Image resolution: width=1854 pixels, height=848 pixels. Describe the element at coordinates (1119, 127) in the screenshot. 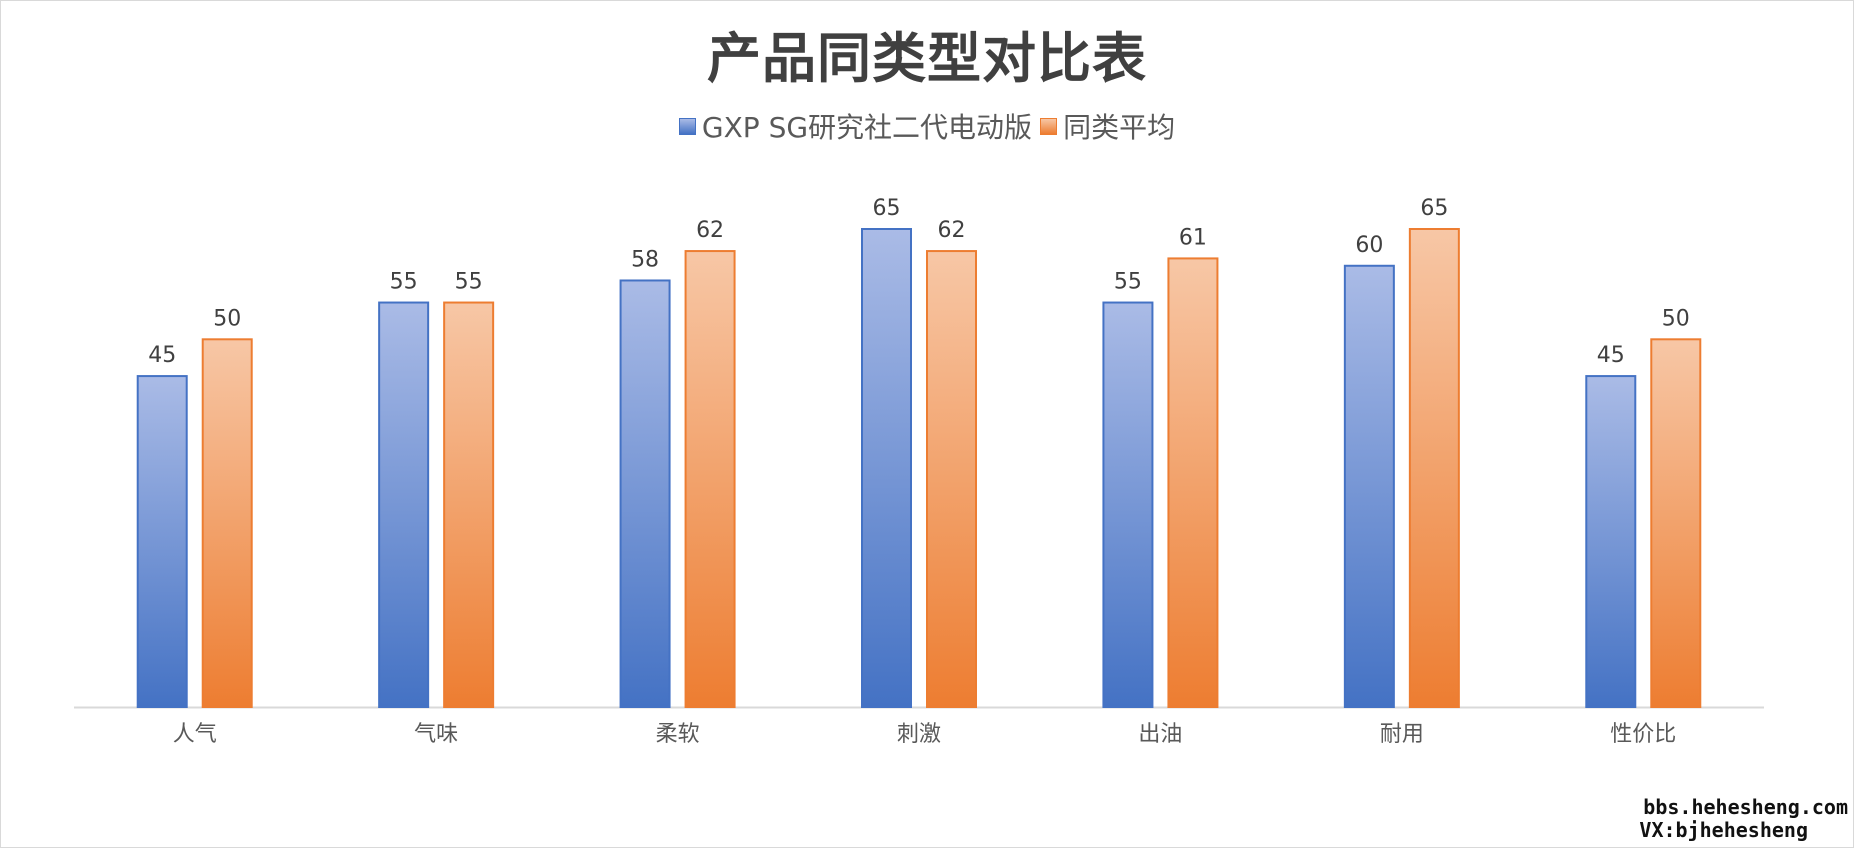

I see `legend-label-series-2: 同类平均` at that location.